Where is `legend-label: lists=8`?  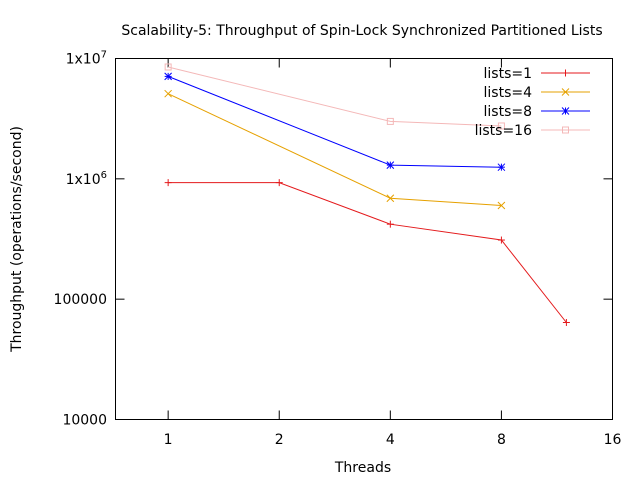 legend-label: lists=8 is located at coordinates (508, 112).